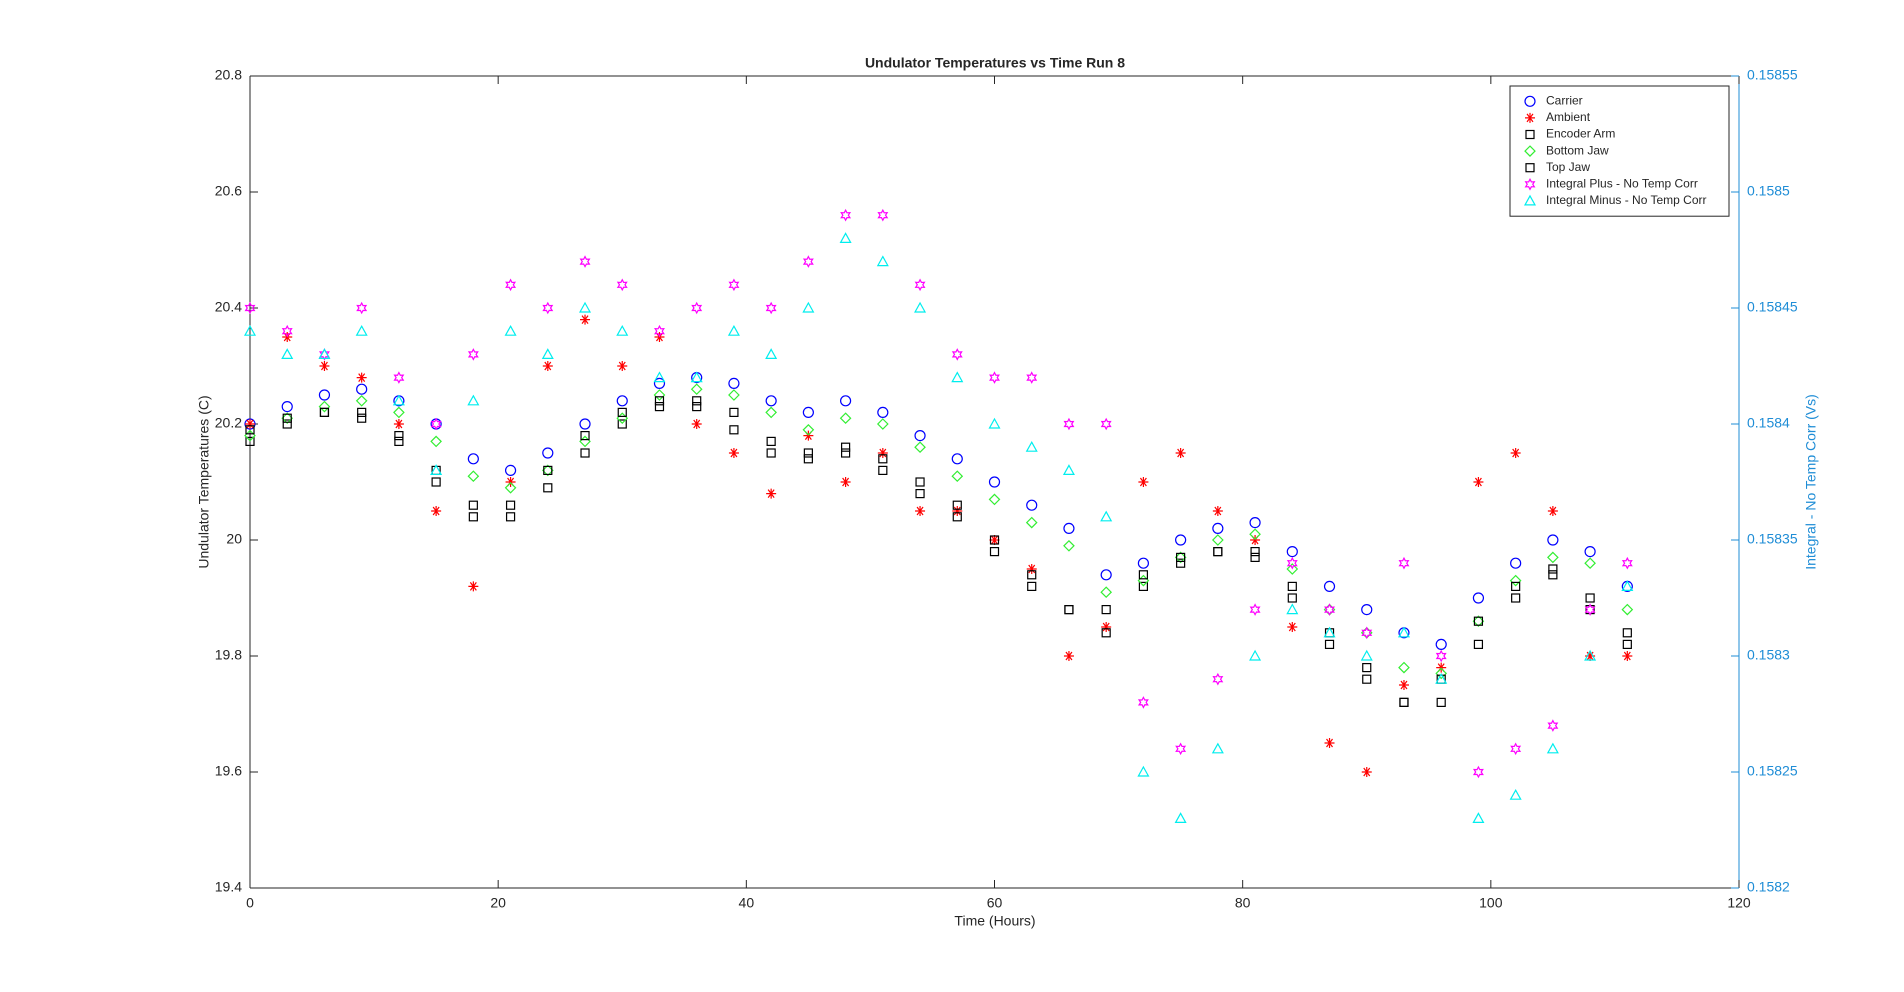 The image size is (1904, 992). What do you see at coordinates (1580, 134) in the screenshot?
I see `legend-label: Encoder Arm` at bounding box center [1580, 134].